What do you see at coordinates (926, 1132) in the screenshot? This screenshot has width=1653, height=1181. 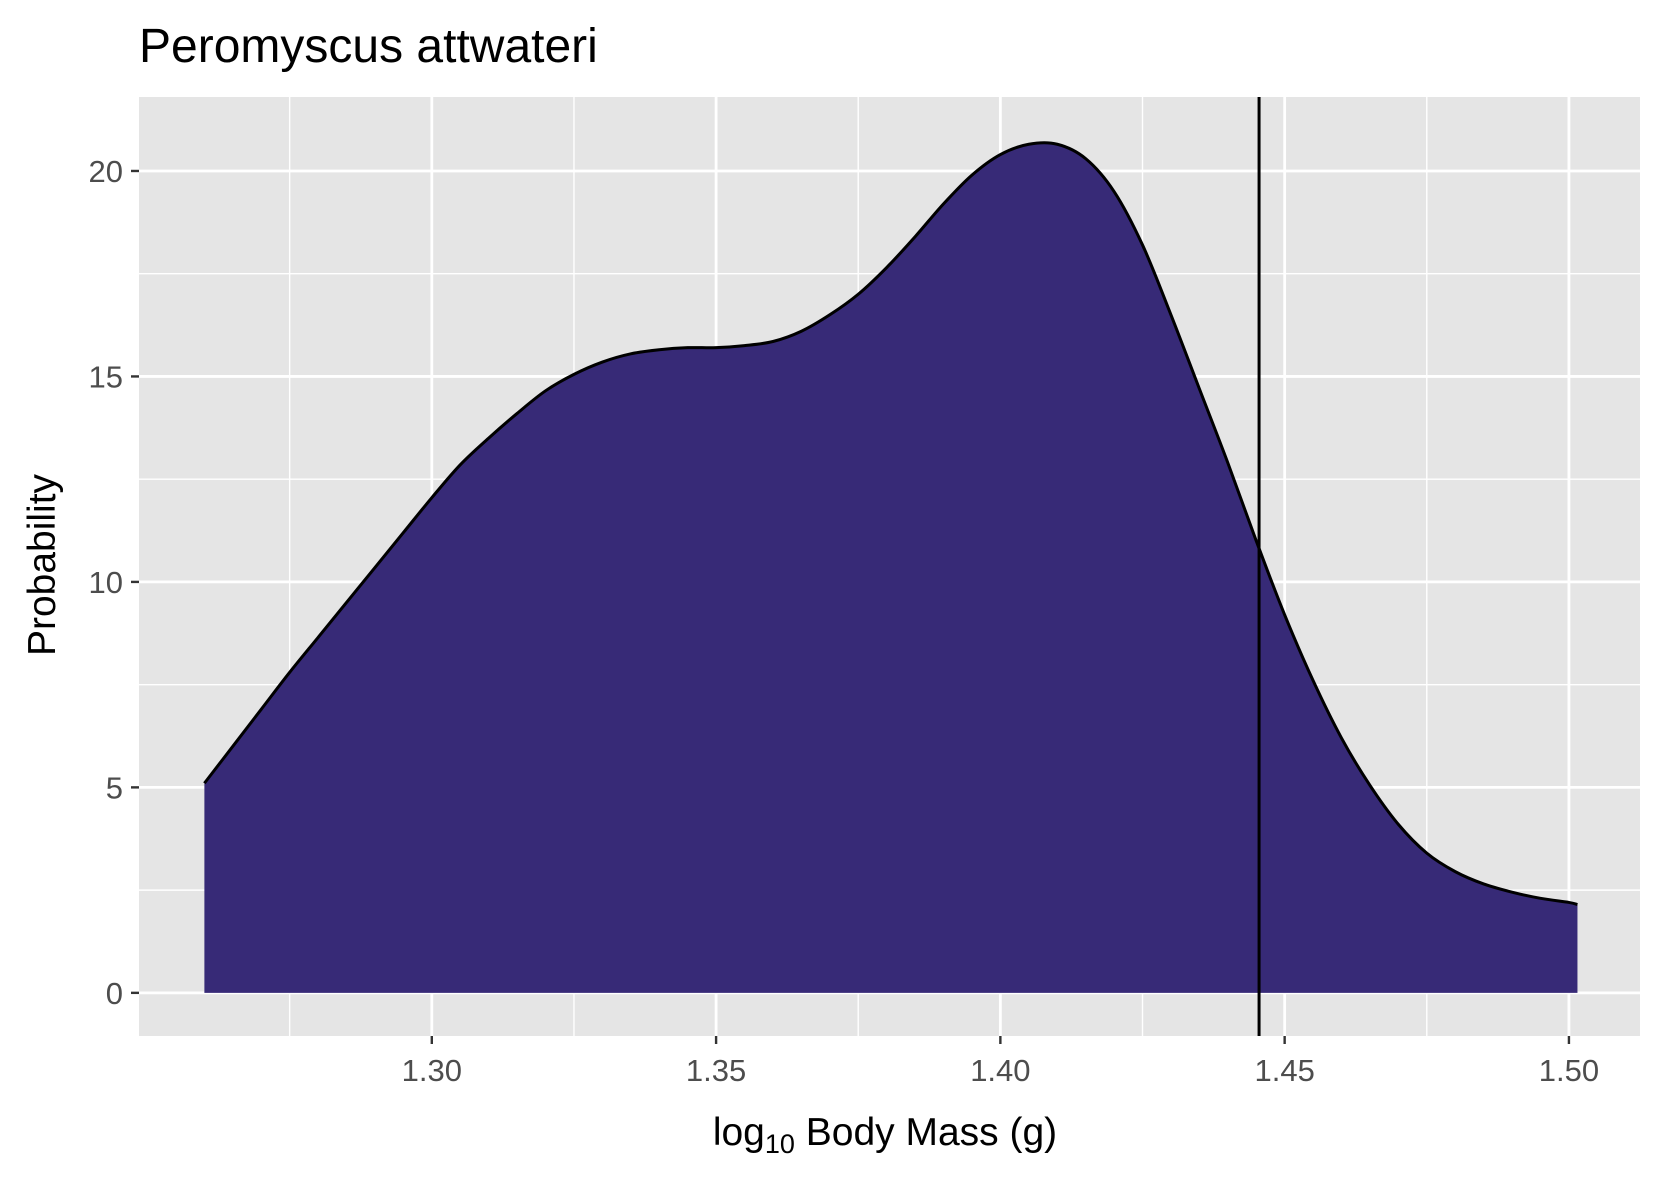 I see `x-axis-title-suffix: Body Mass (g)` at bounding box center [926, 1132].